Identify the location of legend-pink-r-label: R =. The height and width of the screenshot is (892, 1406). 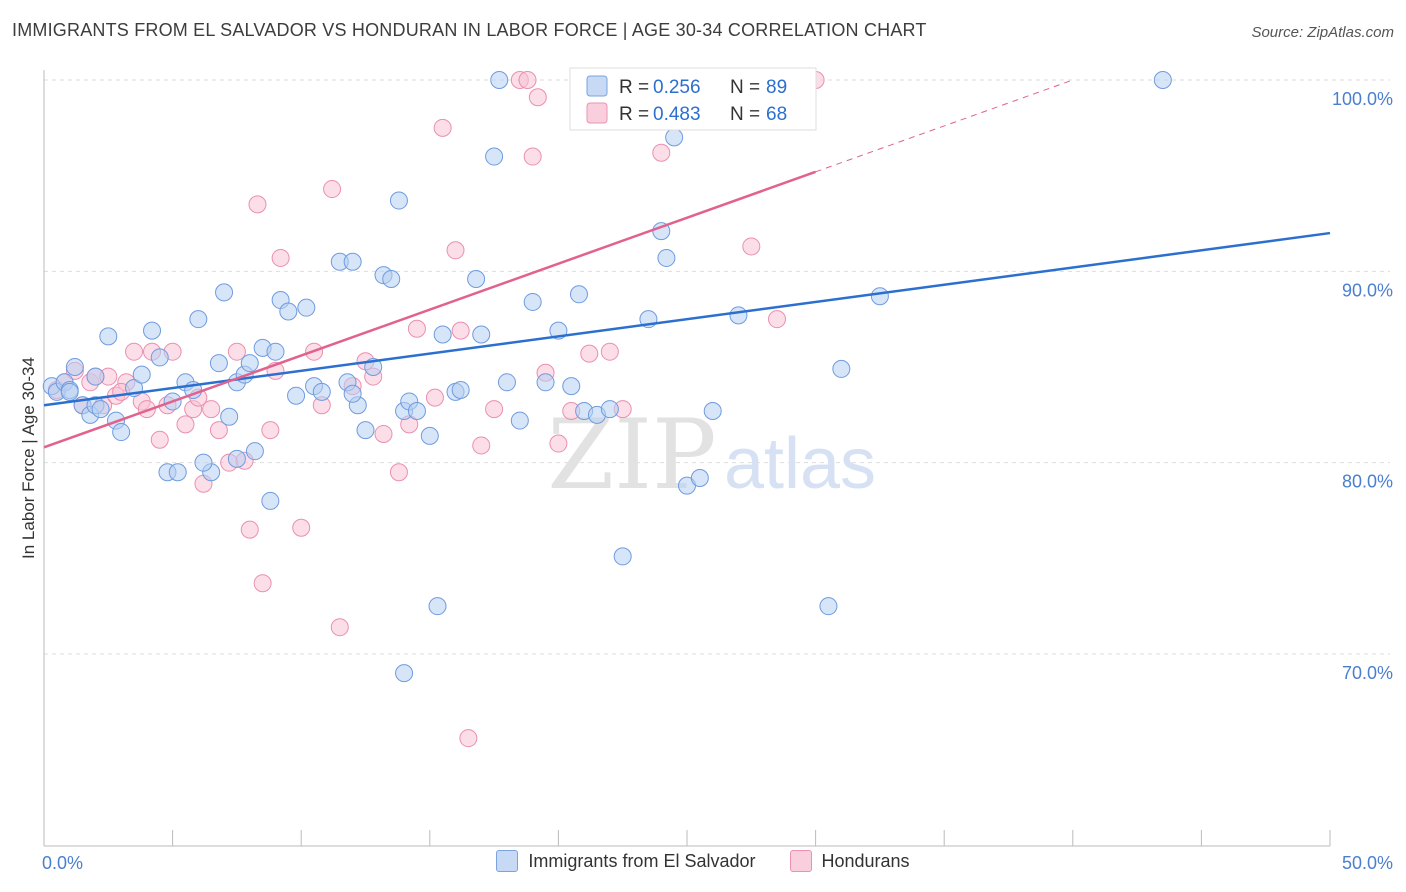
(634, 114).